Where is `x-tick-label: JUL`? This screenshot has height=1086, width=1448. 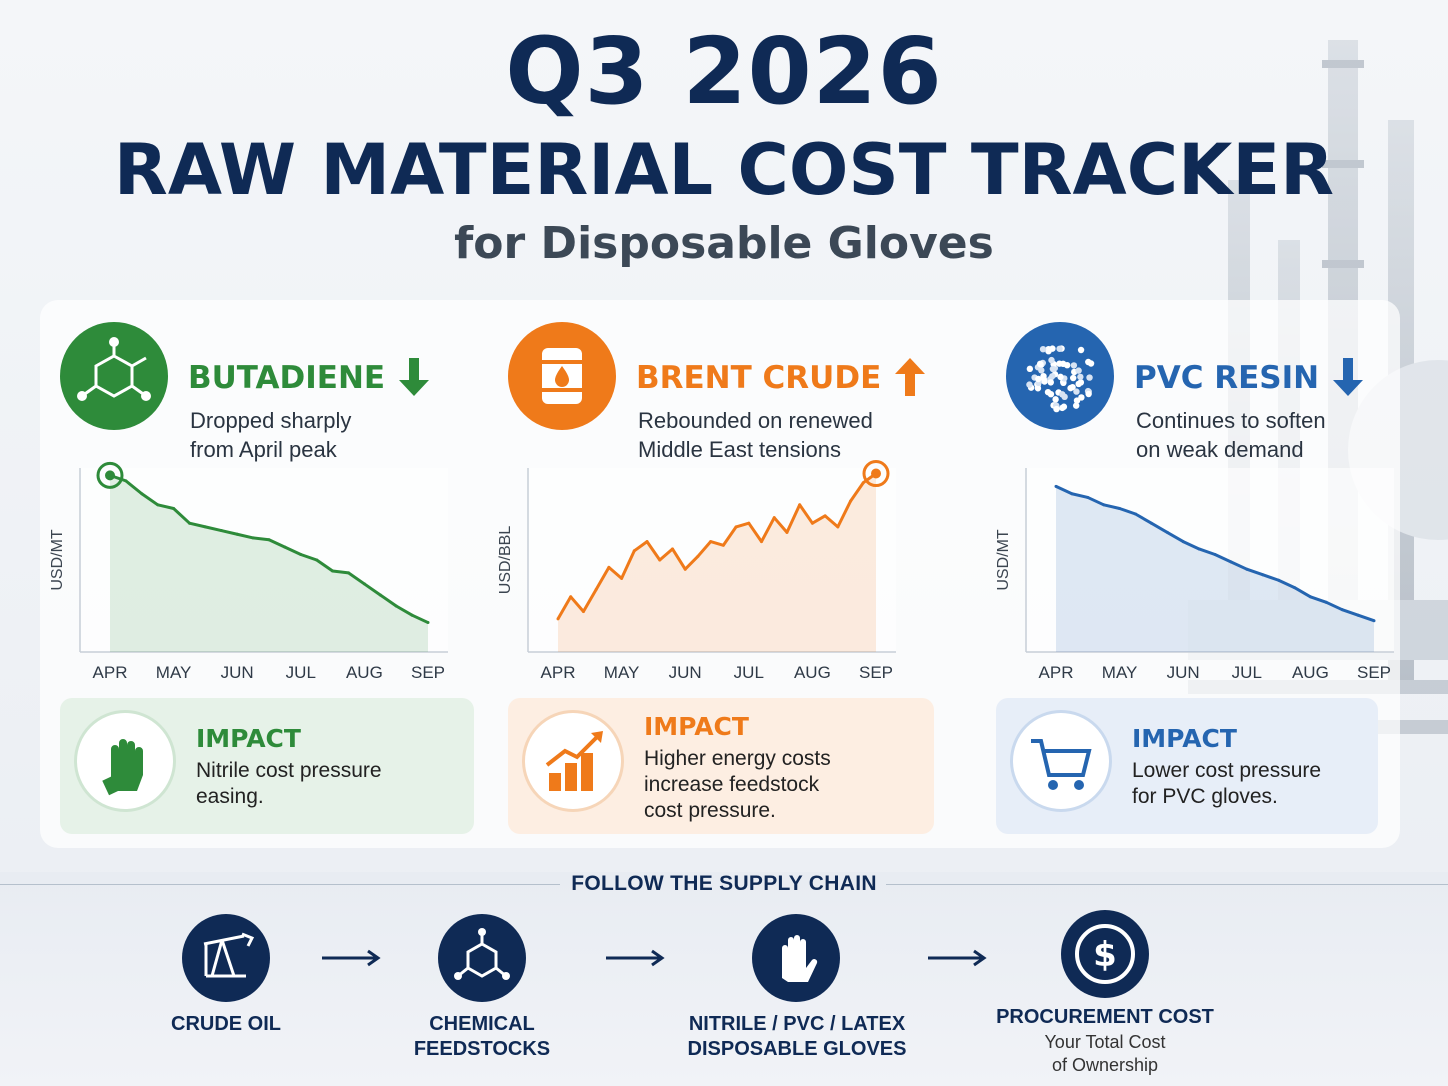
x-tick-label: JUL is located at coordinates (749, 672).